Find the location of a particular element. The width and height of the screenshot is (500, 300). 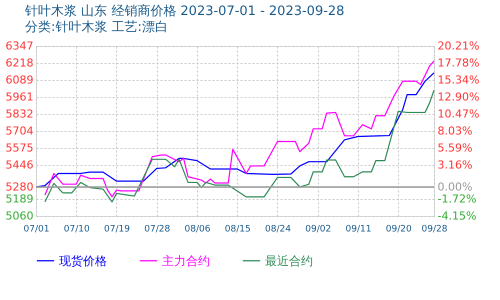

x-tick-label: 08/15 is located at coordinates (237, 229).